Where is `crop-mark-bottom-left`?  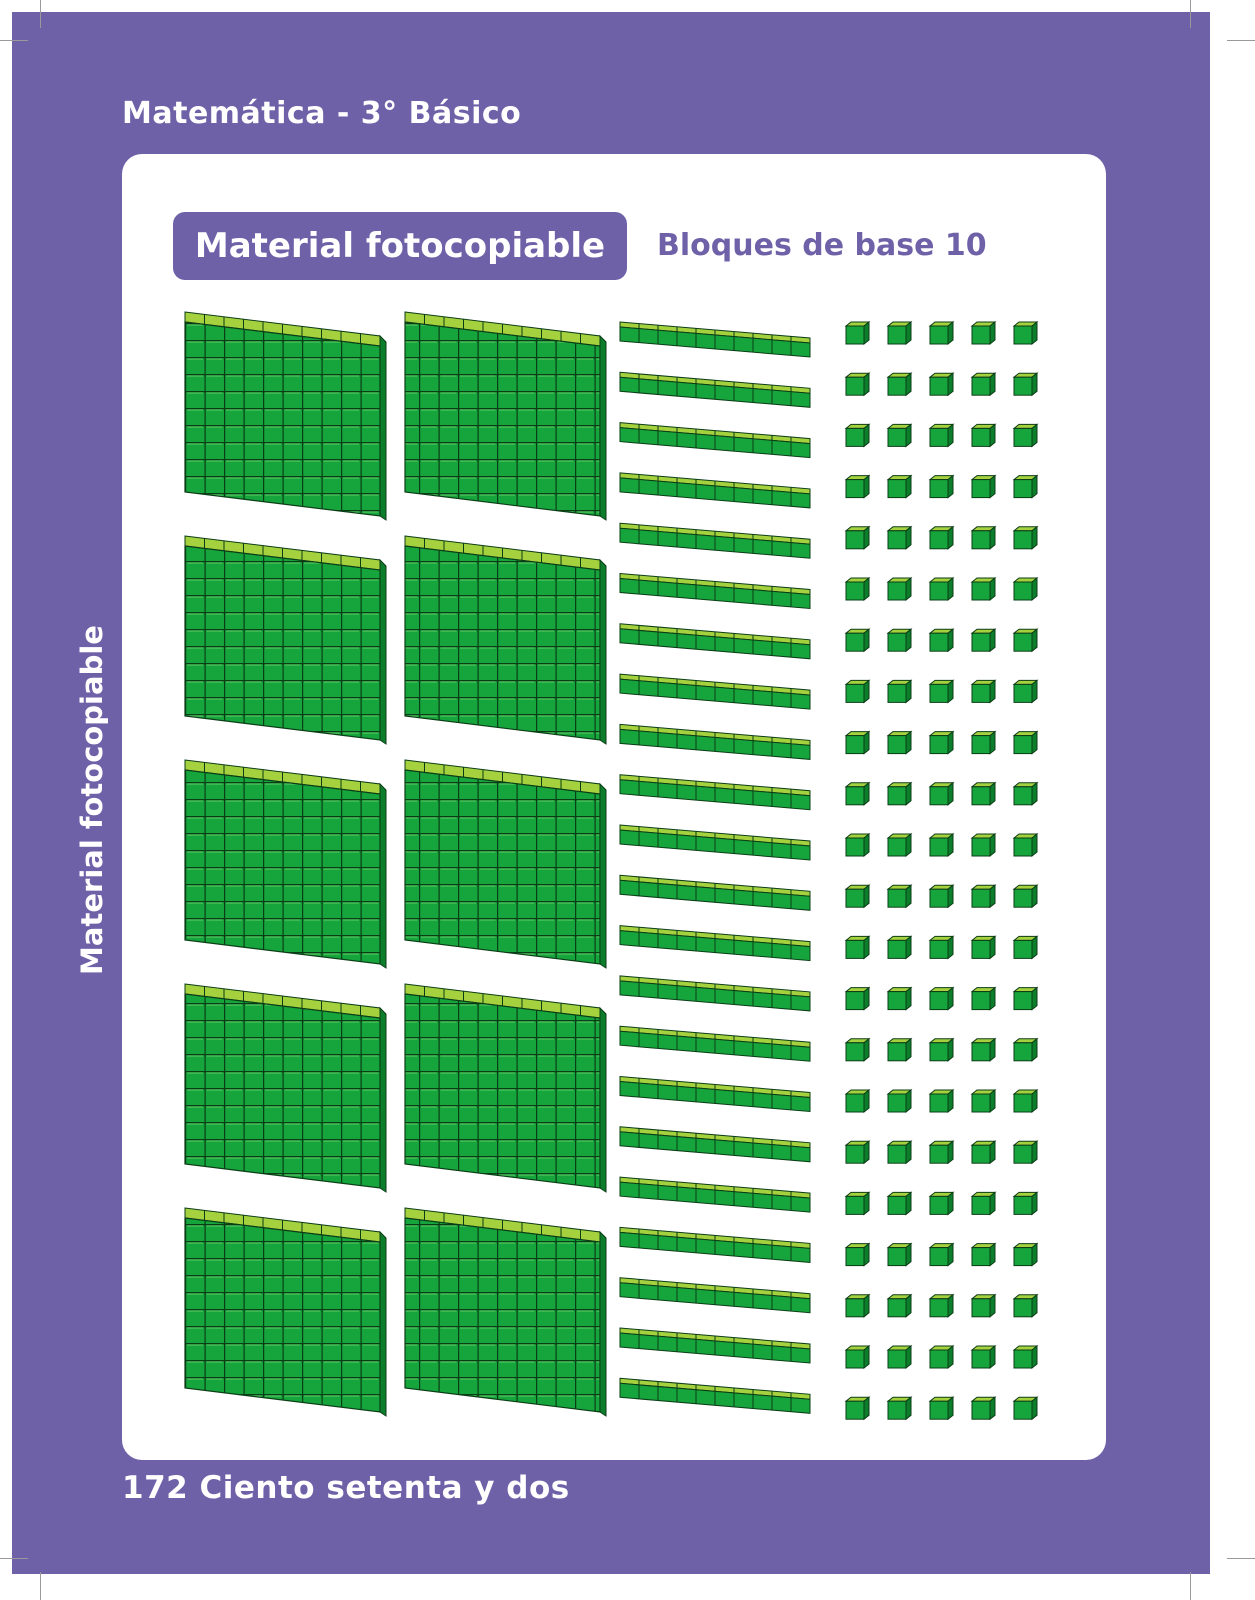 crop-mark-bottom-left is located at coordinates (40, 1586).